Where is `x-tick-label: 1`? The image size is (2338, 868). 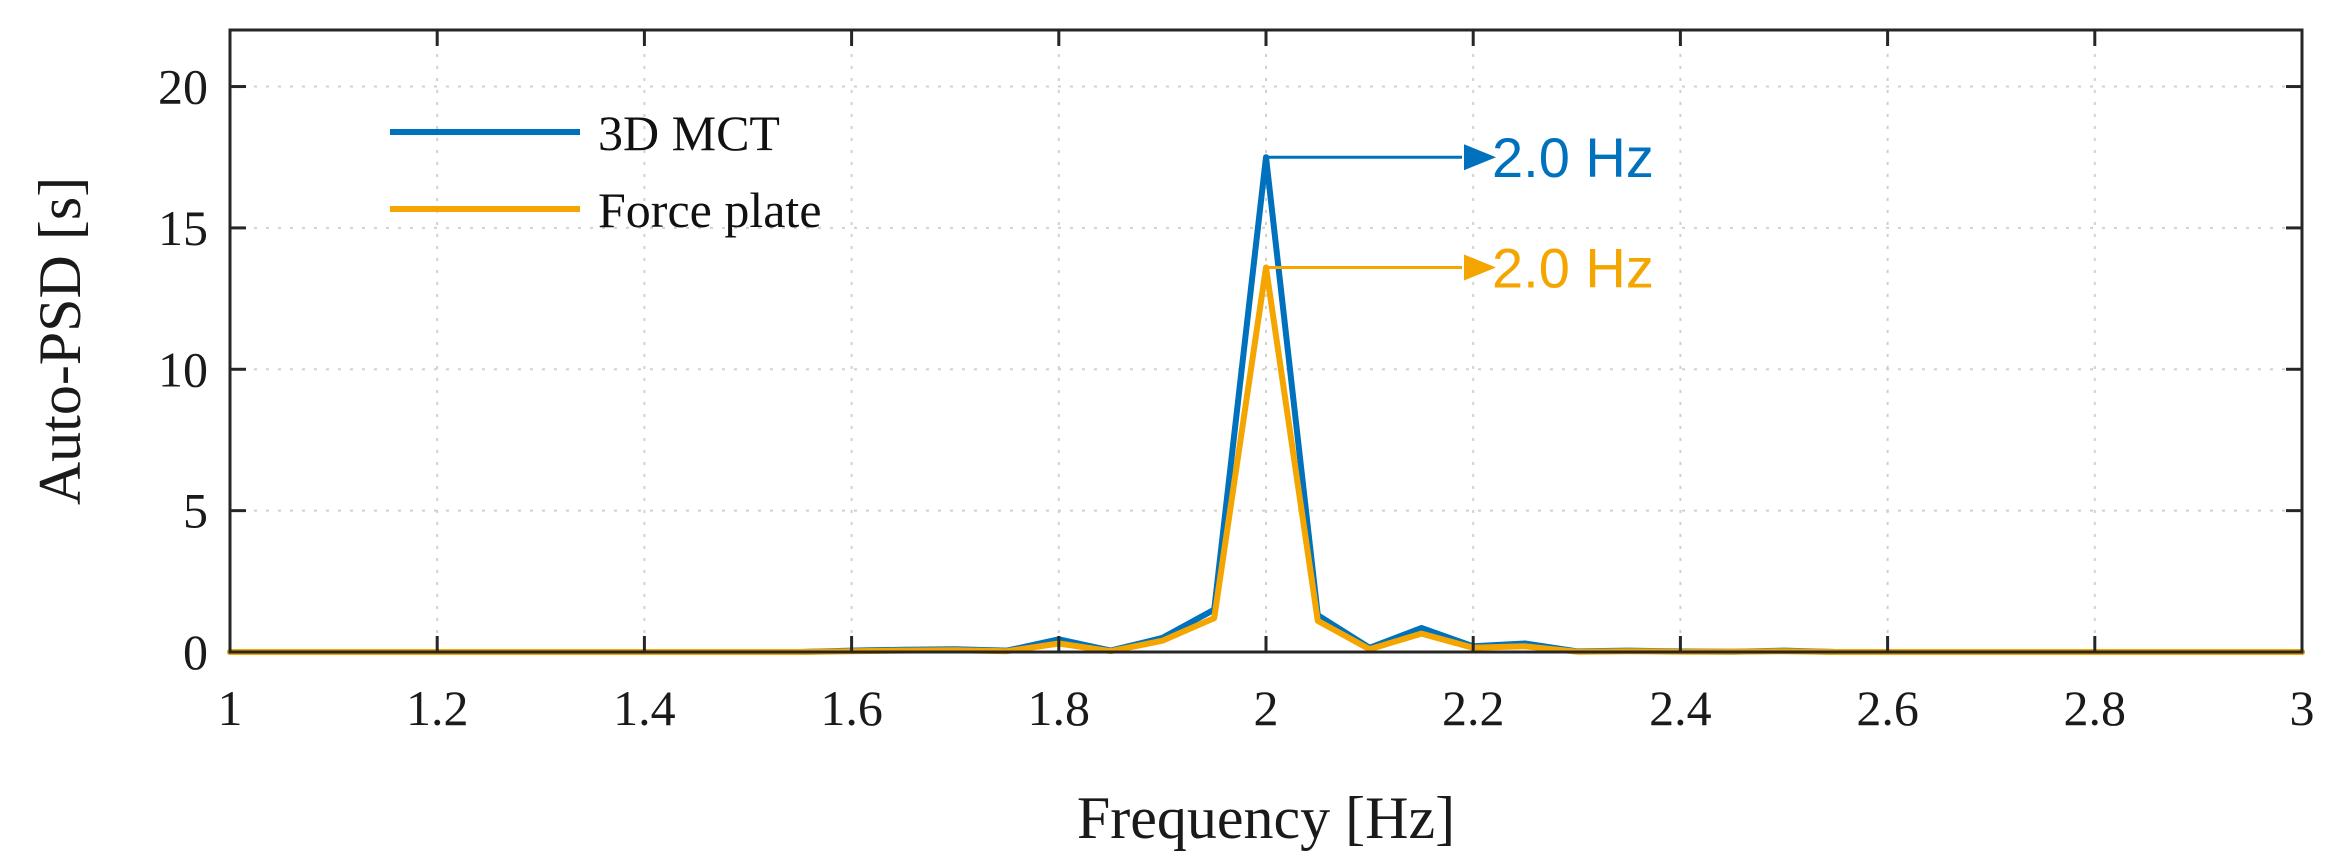 x-tick-label: 1 is located at coordinates (230, 708).